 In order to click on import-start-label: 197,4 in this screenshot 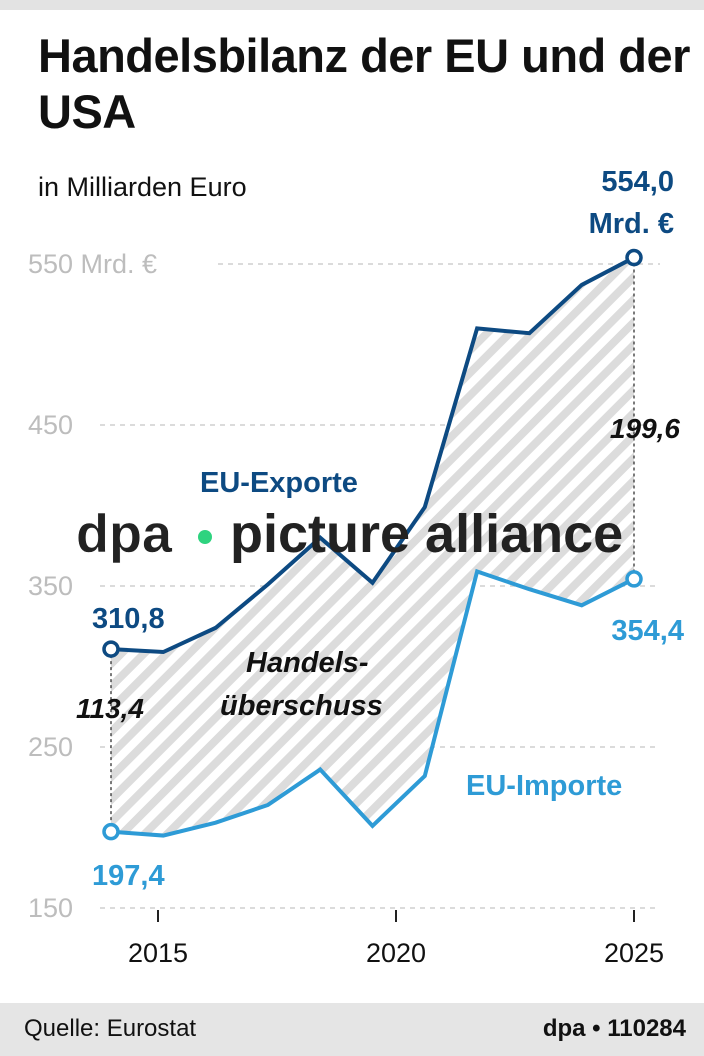, I will do `click(128, 876)`.